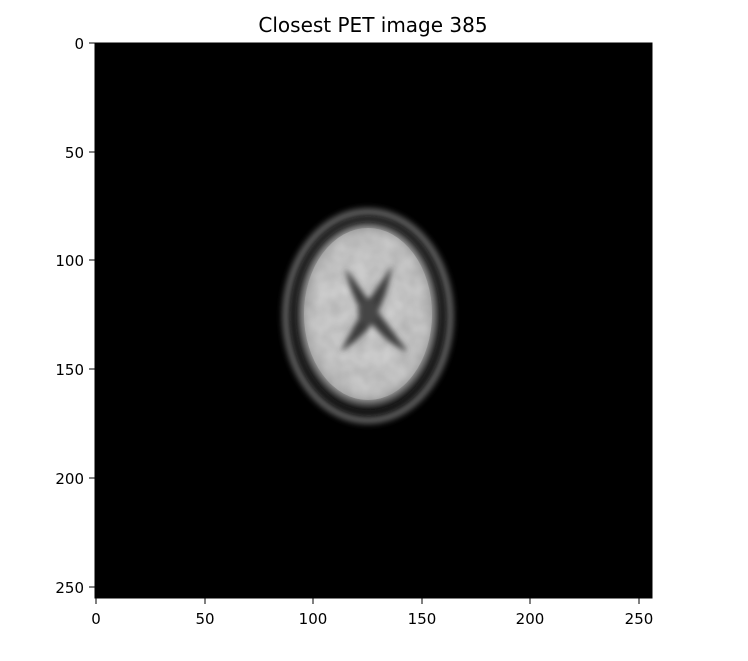 This screenshot has width=748, height=661. I want to click on scalp-ring, so click(368, 316).